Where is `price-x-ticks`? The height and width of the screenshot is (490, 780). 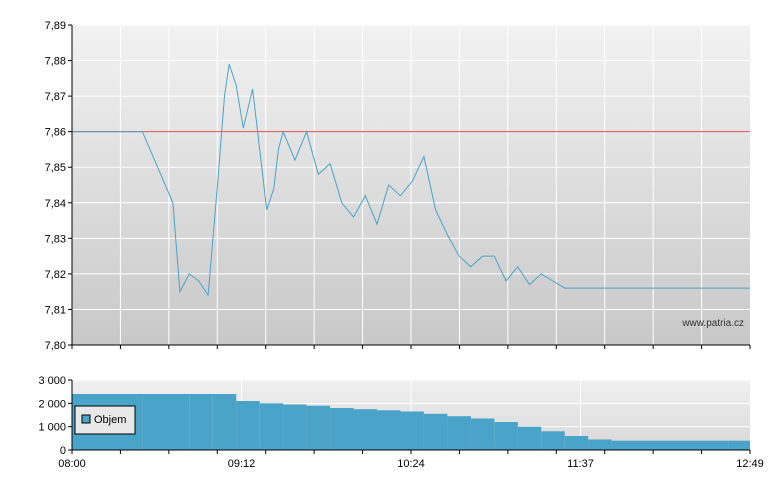 price-x-ticks is located at coordinates (411, 347).